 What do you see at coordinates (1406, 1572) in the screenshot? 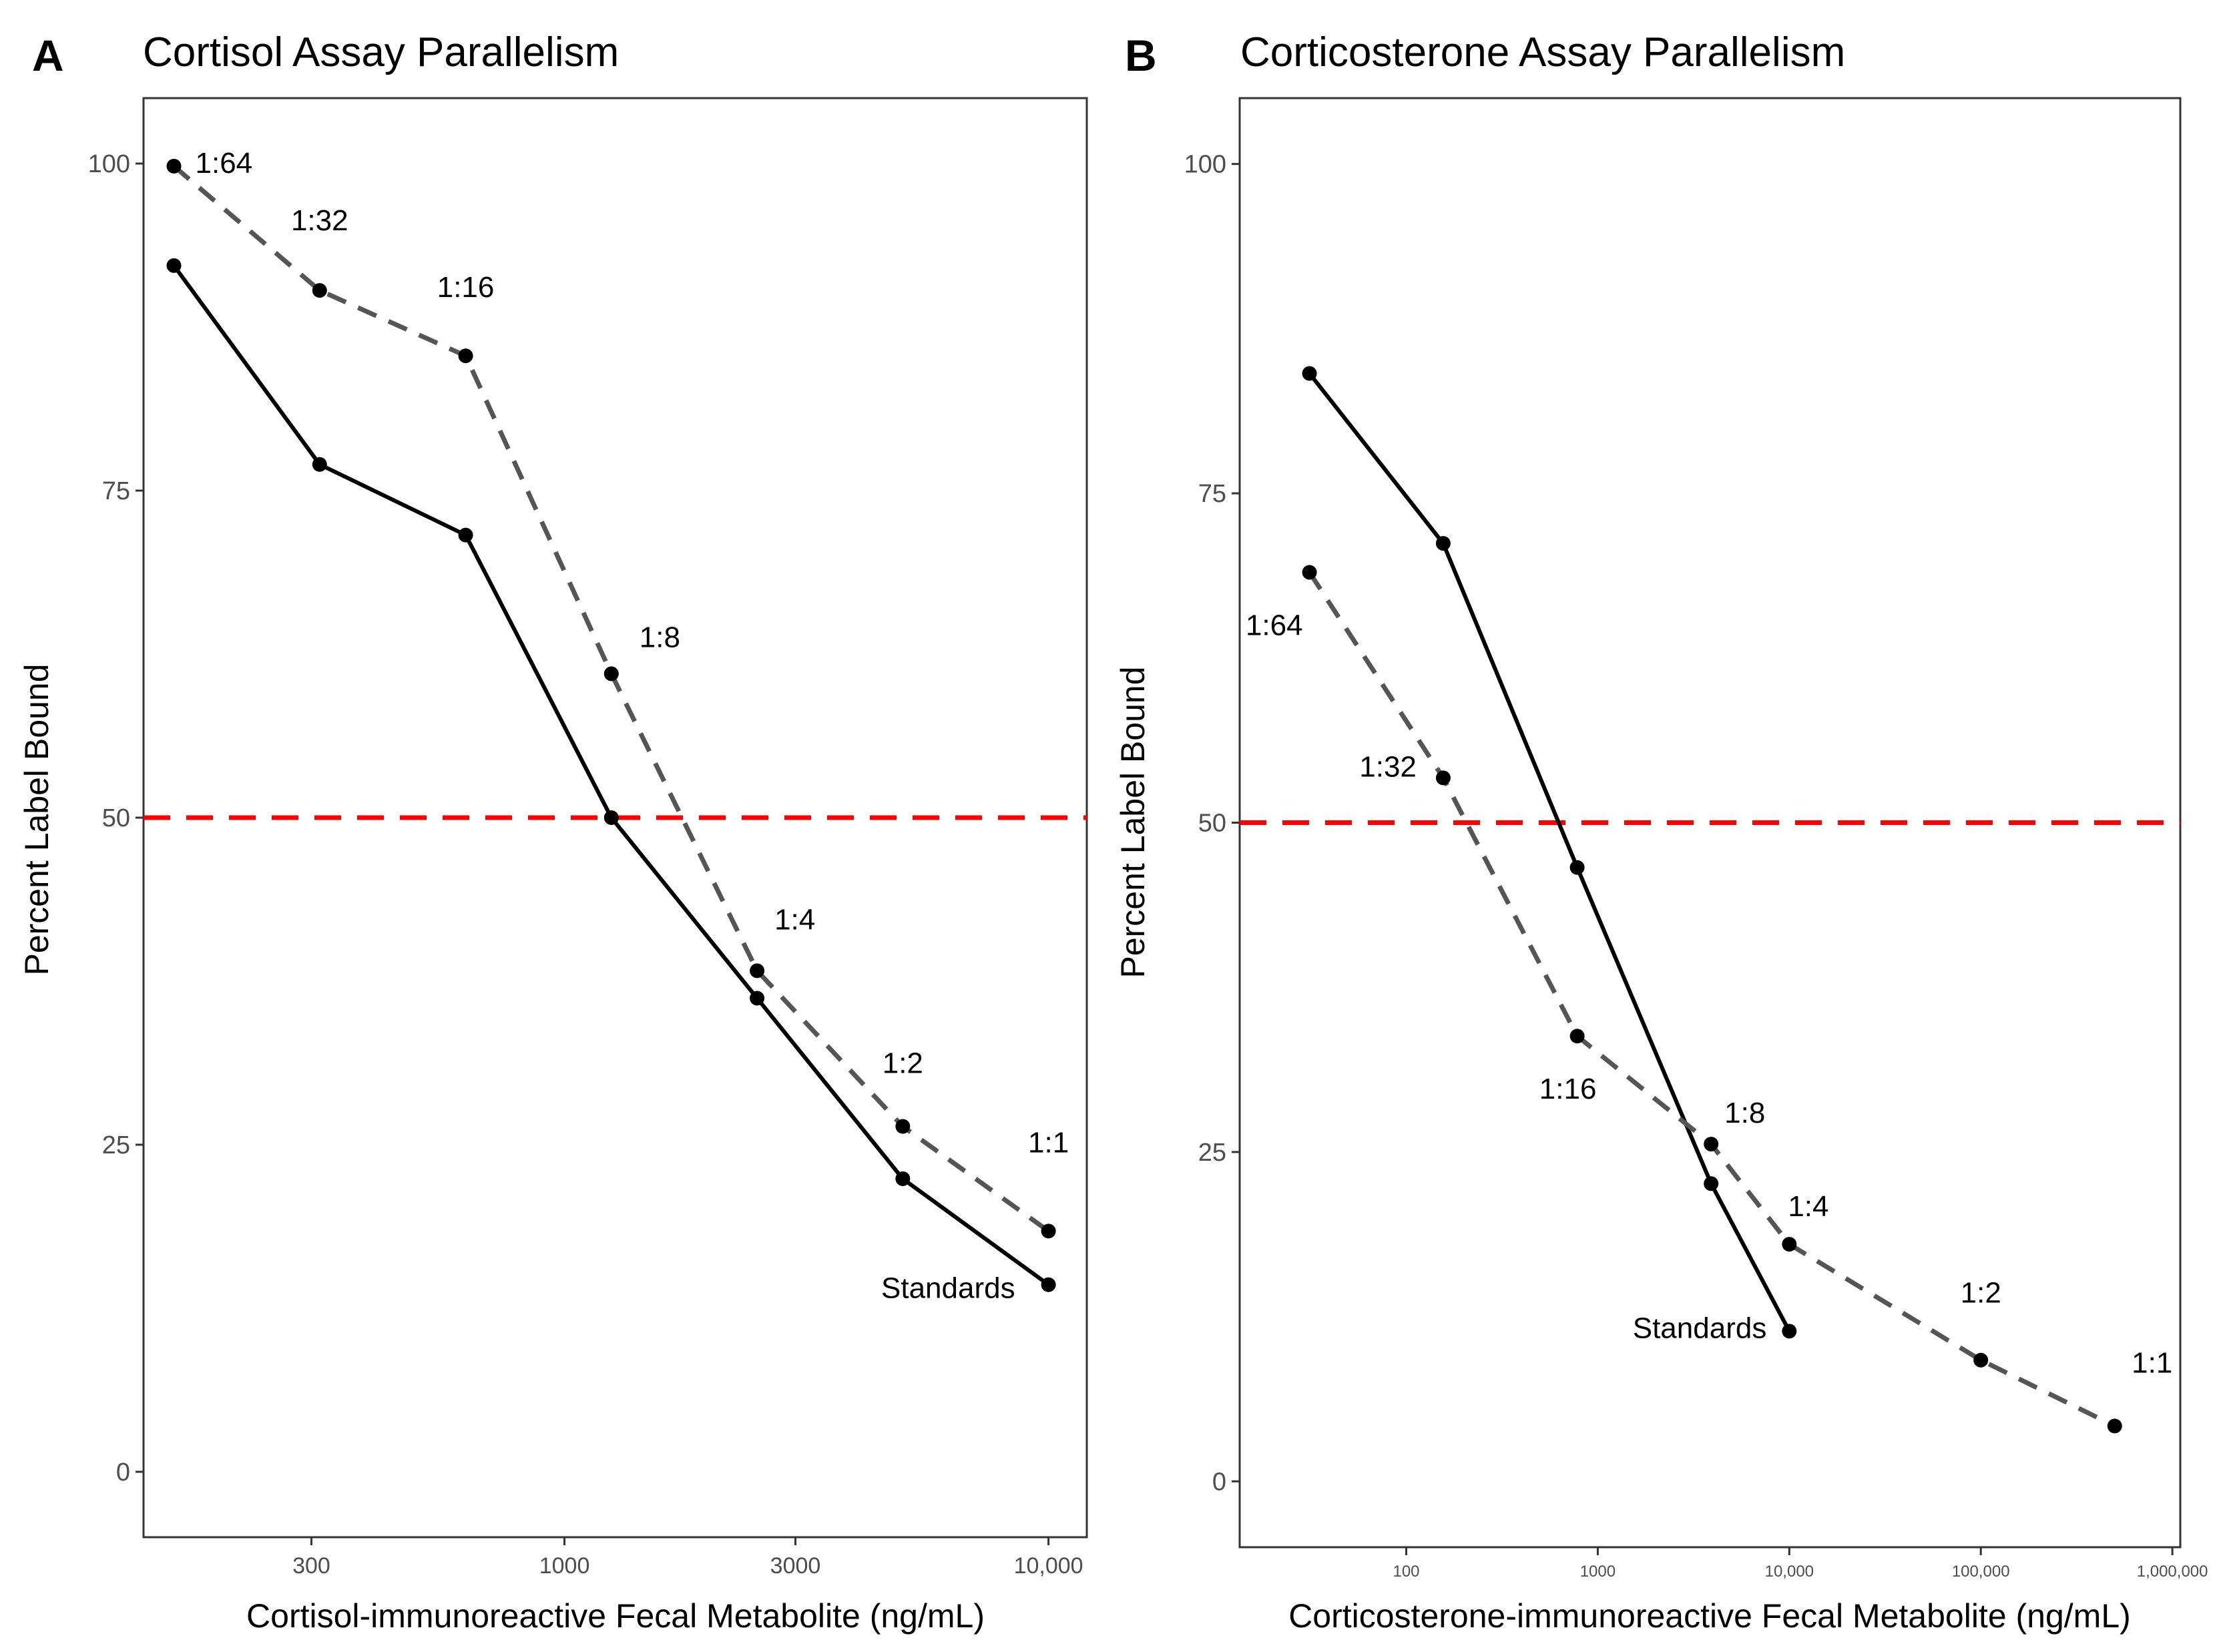
I see `x-tick-label: 100` at bounding box center [1406, 1572].